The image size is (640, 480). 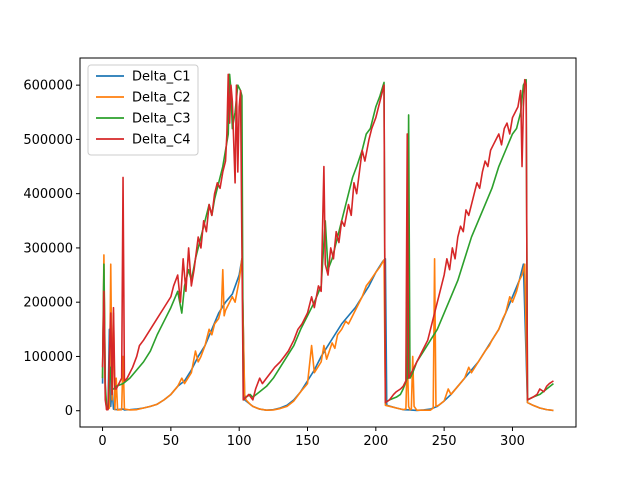 I want to click on x-tick-label: 0, so click(x=102, y=441).